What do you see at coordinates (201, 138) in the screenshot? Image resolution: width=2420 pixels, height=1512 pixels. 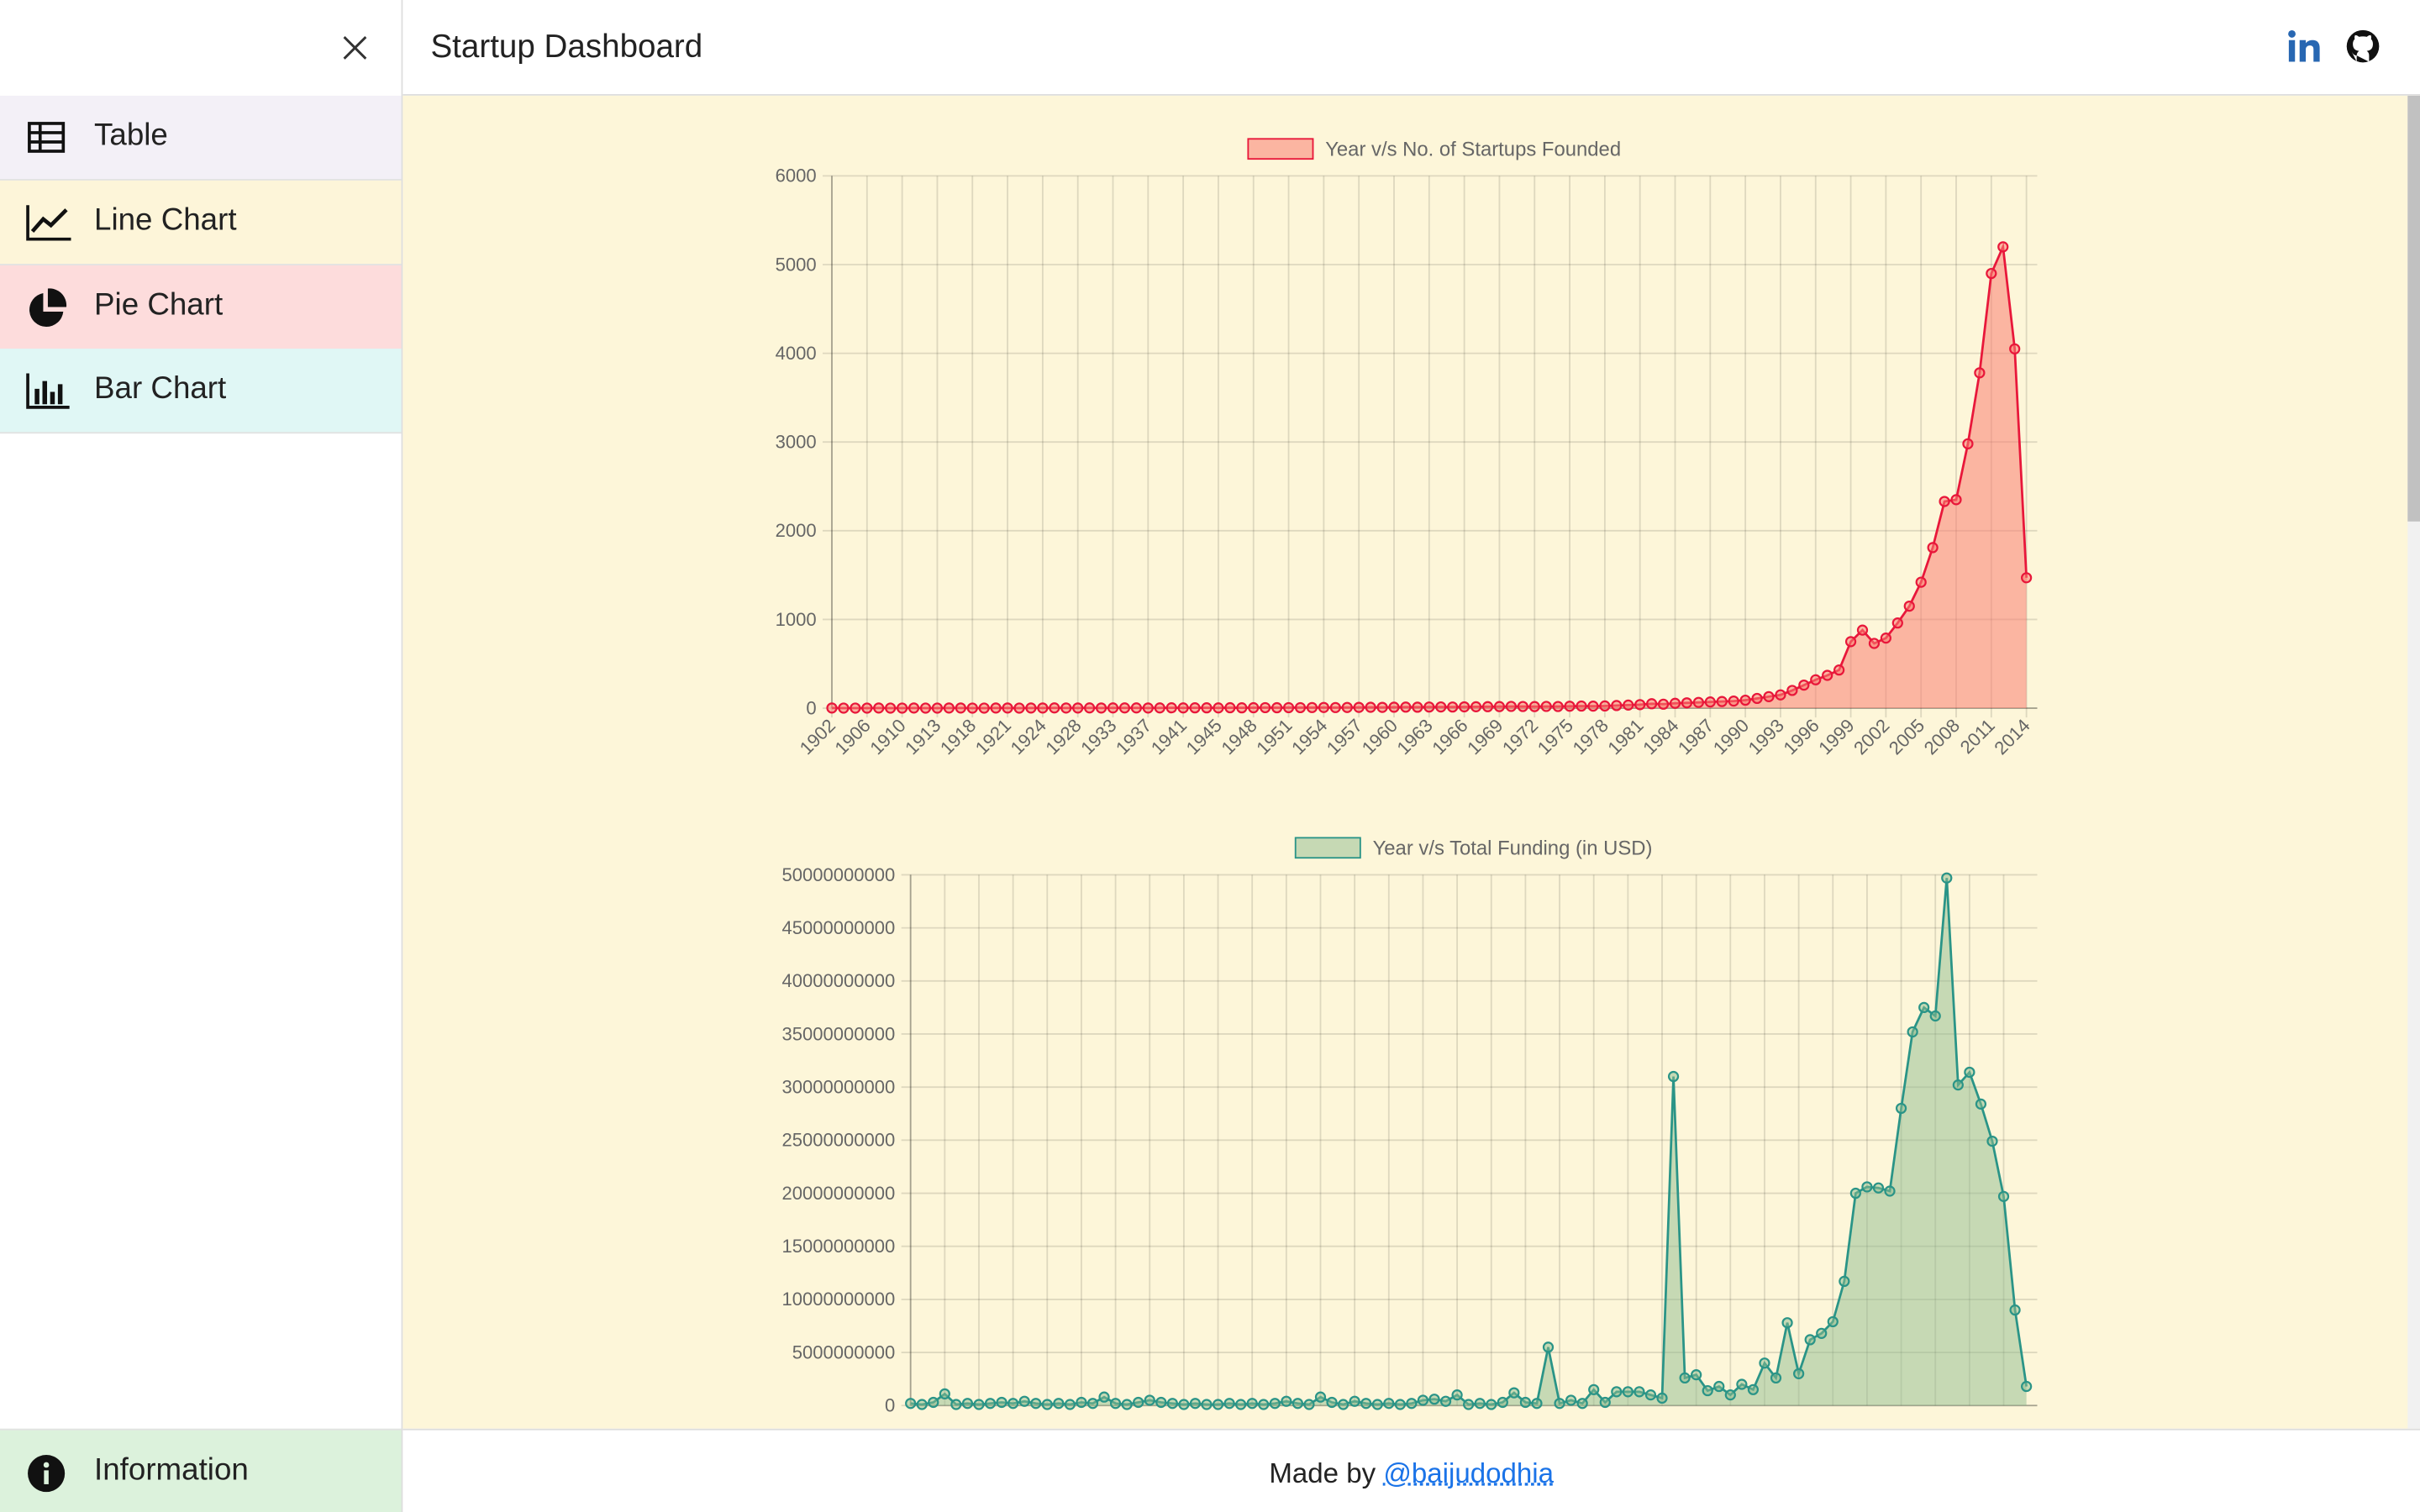 I see `nav-table: Table` at bounding box center [201, 138].